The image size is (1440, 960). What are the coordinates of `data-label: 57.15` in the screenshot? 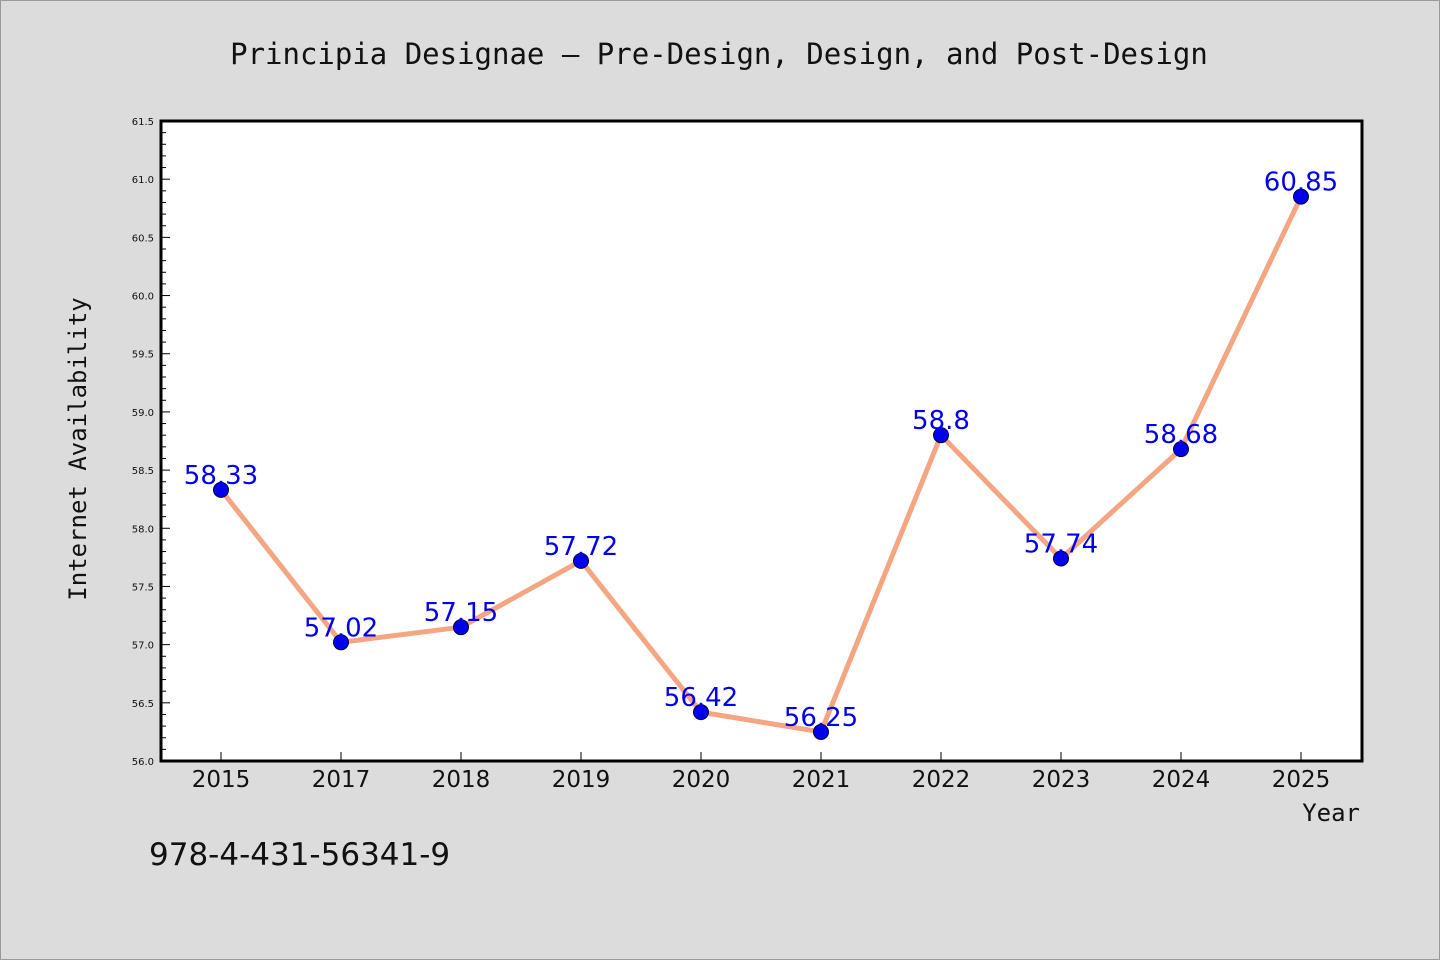 It's located at (461, 613).